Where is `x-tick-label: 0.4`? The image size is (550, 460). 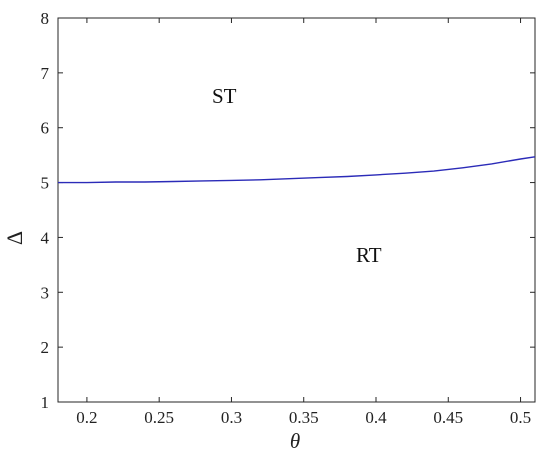 x-tick-label: 0.4 is located at coordinates (376, 417).